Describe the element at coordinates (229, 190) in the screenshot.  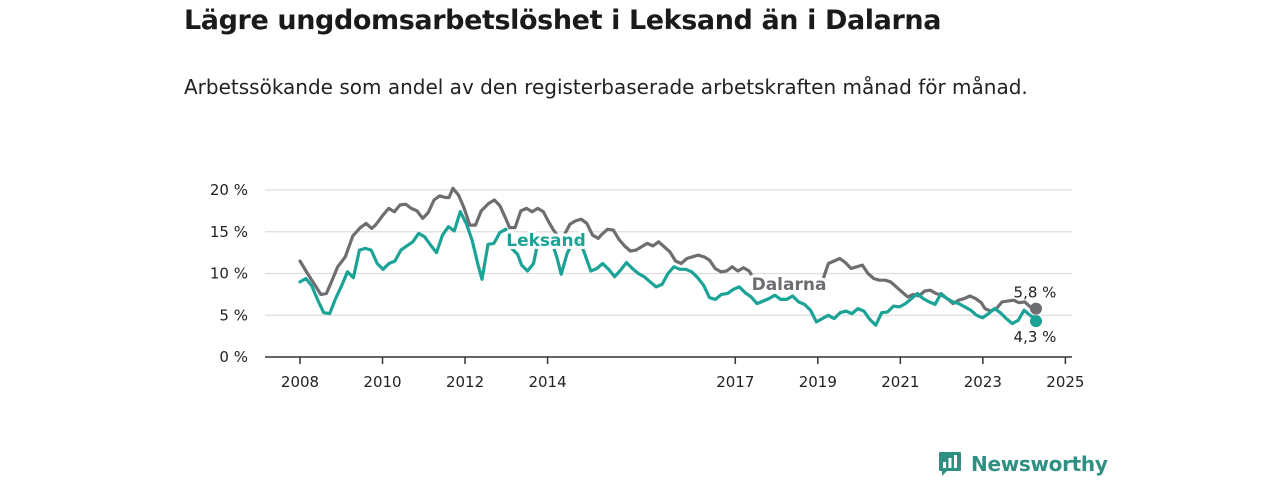
I see `y-tick-label: 20 %` at that location.